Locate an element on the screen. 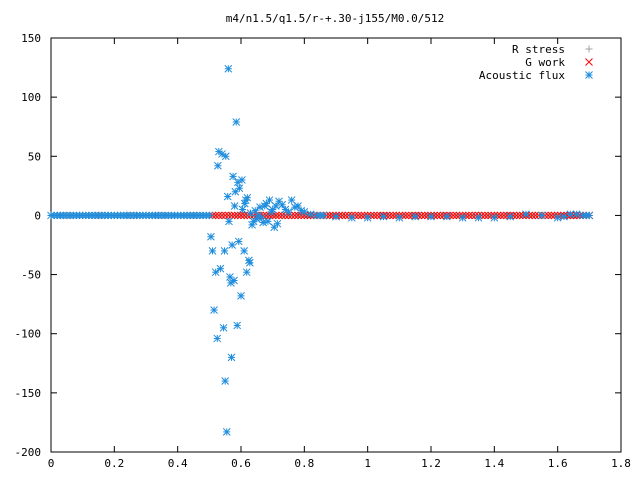 The height and width of the screenshot is (480, 640). point-2-75-d2 is located at coordinates (298, 206).